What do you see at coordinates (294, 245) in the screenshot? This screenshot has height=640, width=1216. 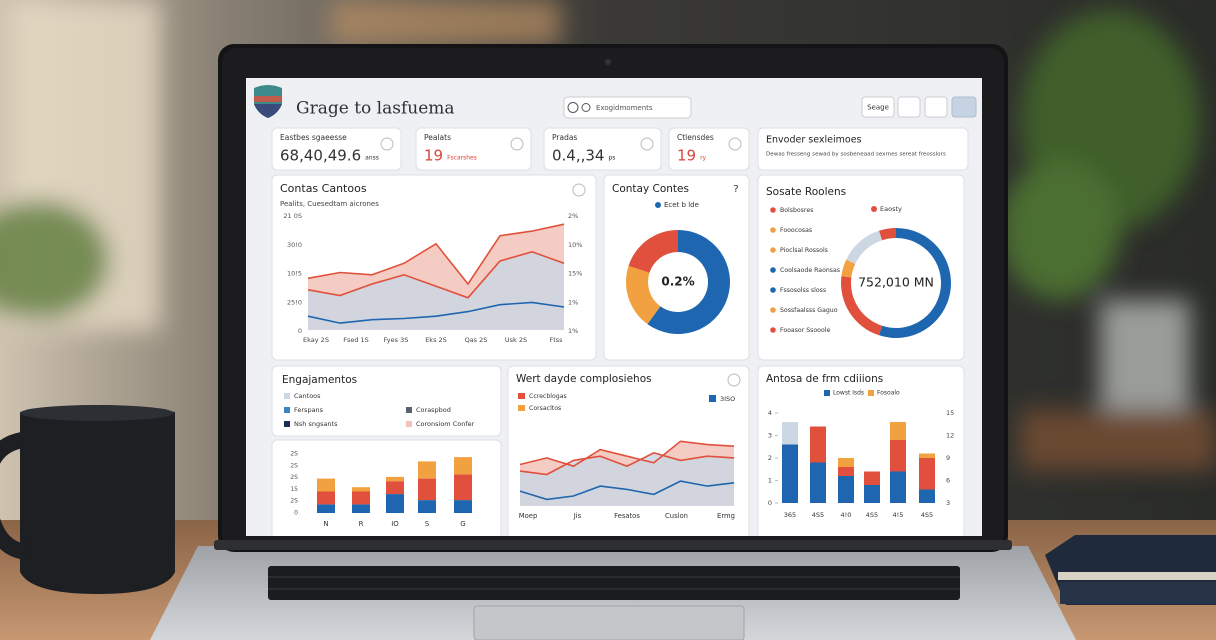 I see `y-tick-label: 30!0` at bounding box center [294, 245].